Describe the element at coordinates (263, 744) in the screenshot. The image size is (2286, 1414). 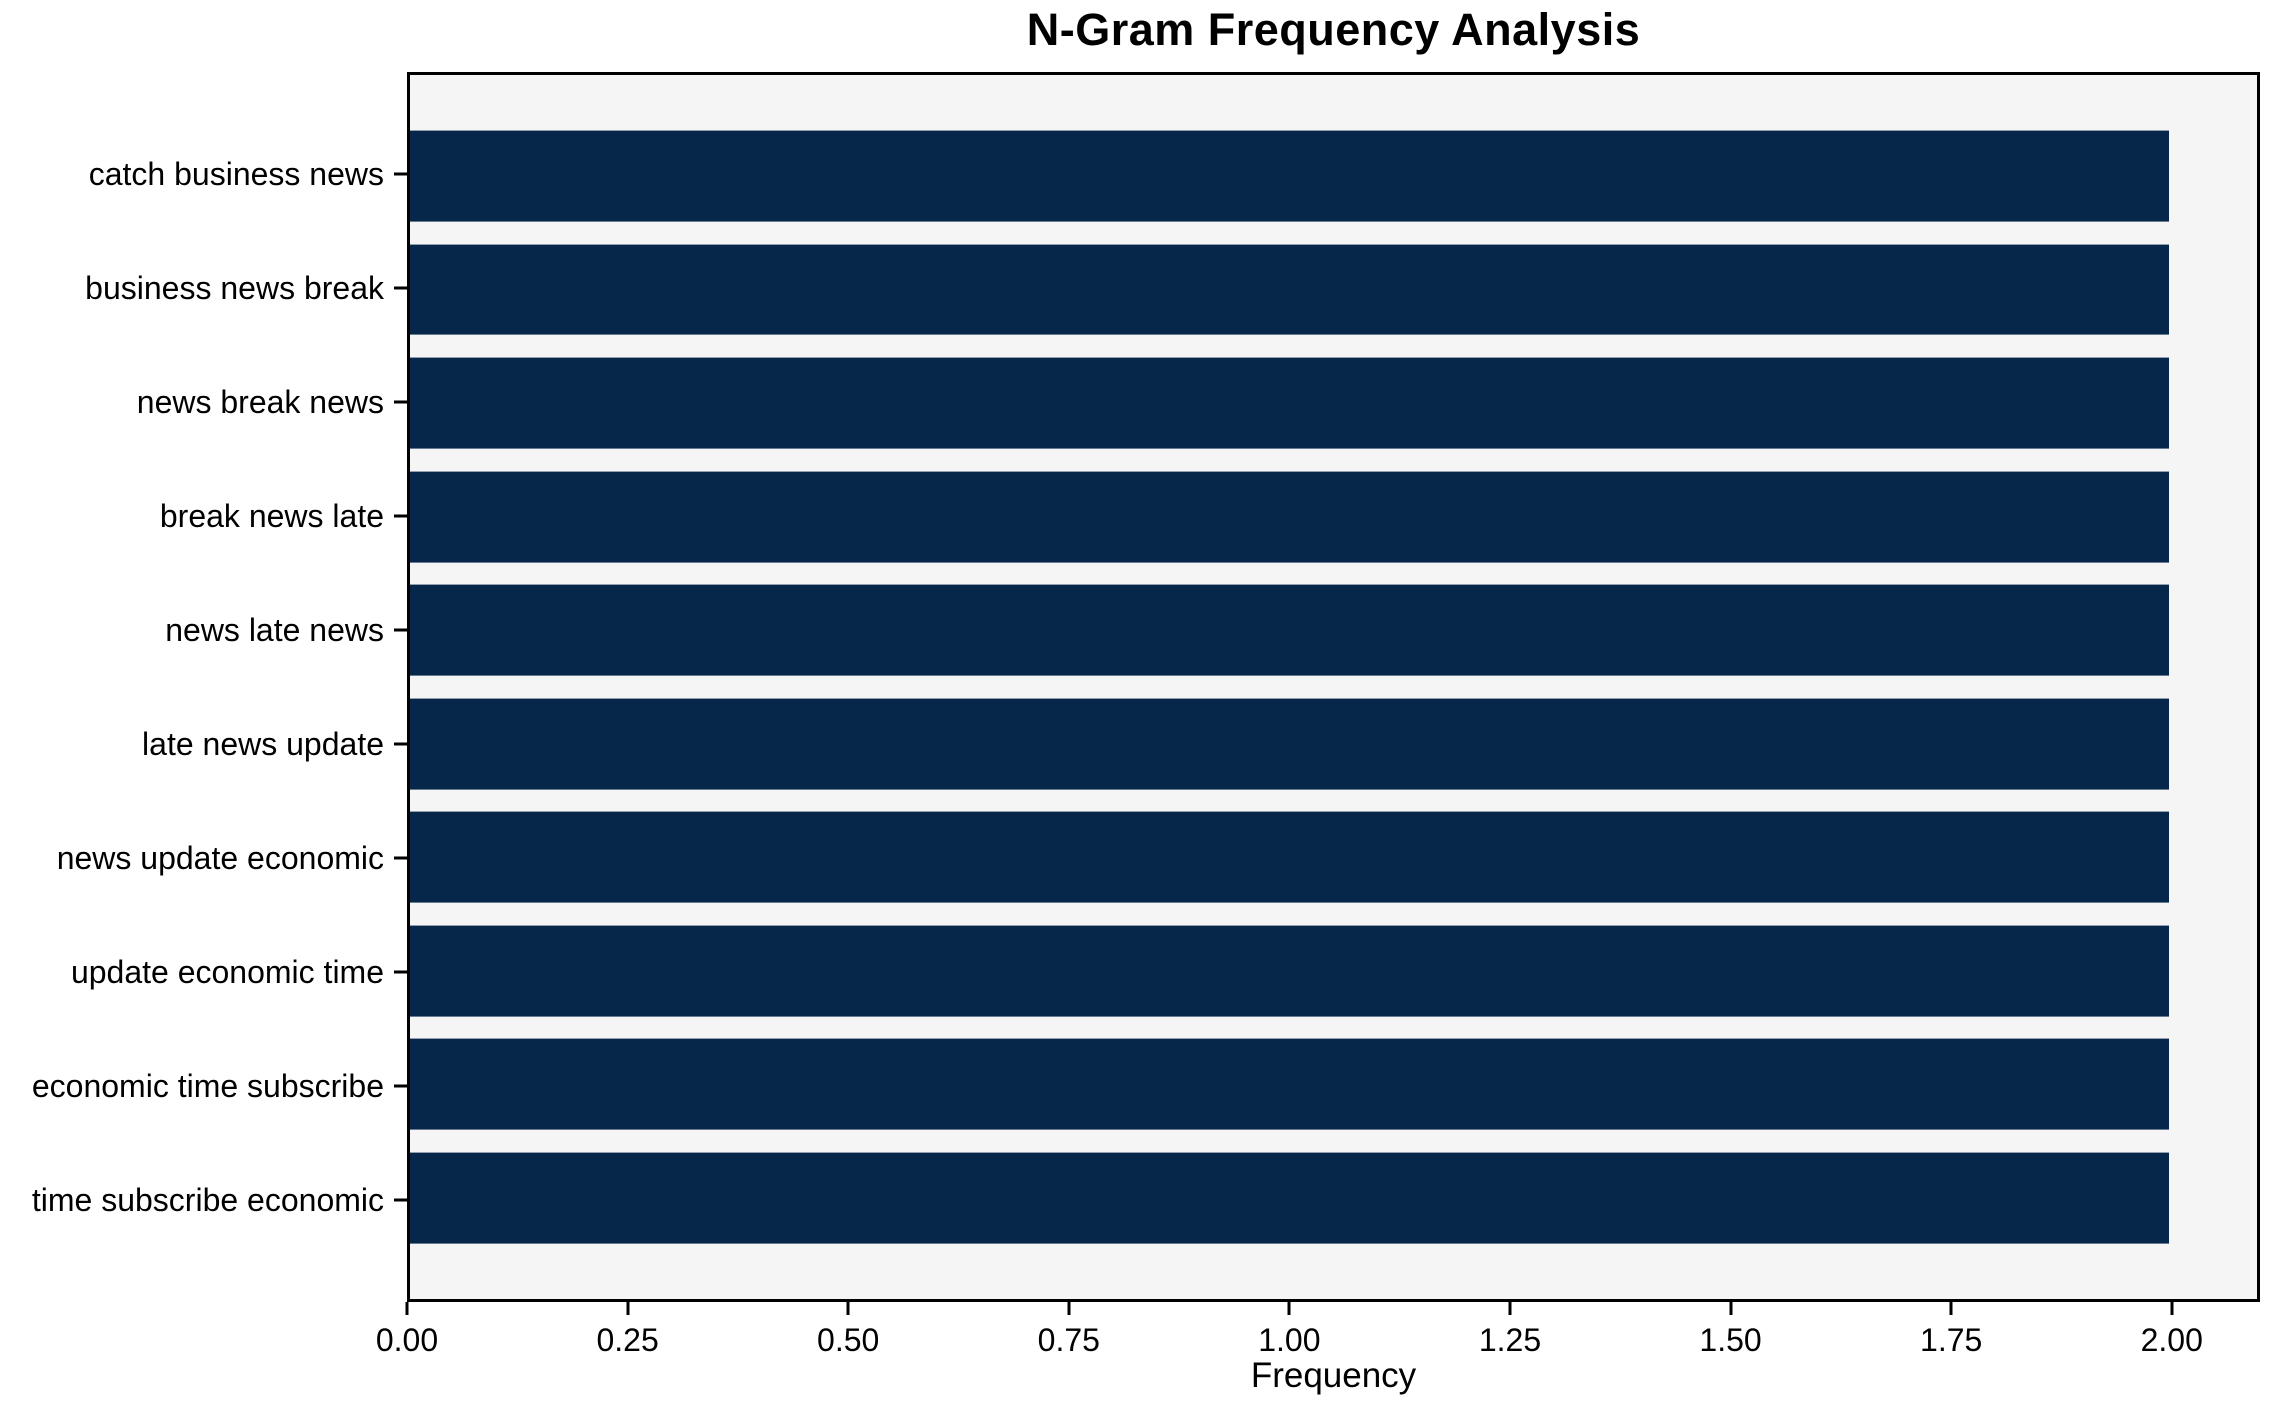
I see `y-tick-label: late news update` at that location.